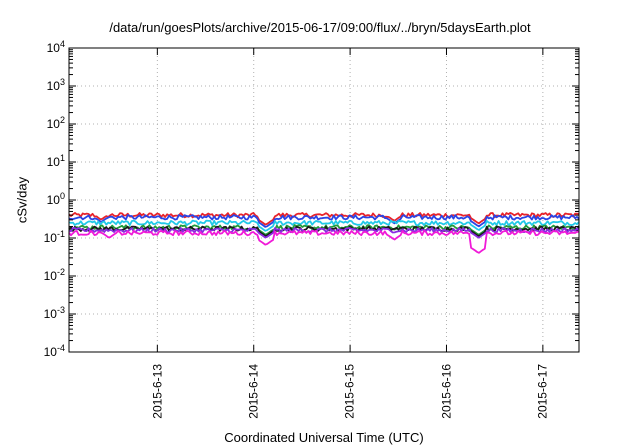  I want to click on x-tick-label-text: 2015-6-15, so click(350, 391).